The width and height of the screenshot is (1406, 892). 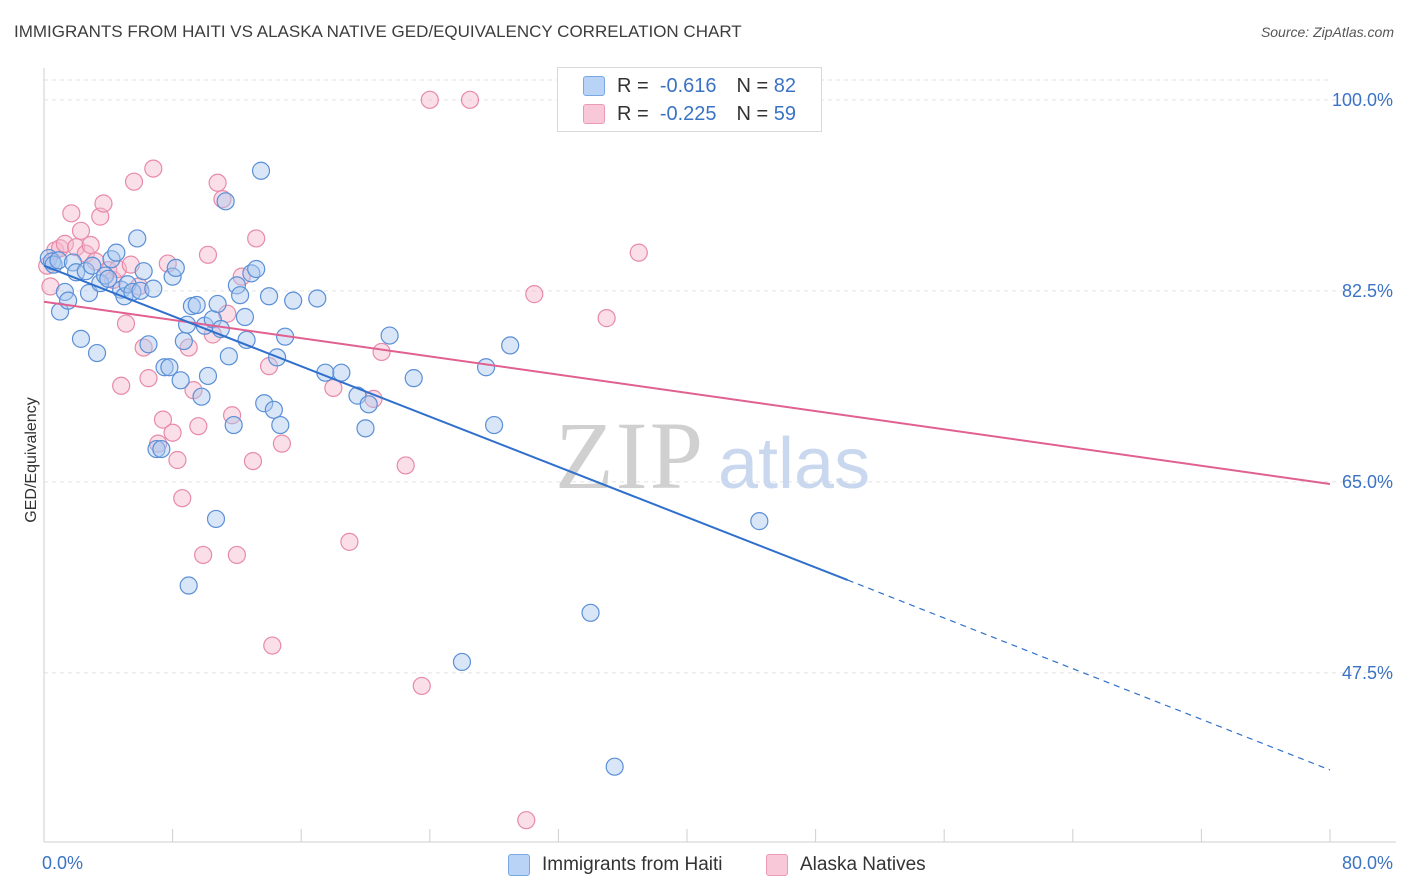 I want to click on y-axis-label: GED/Equivalency, so click(x=31, y=459).